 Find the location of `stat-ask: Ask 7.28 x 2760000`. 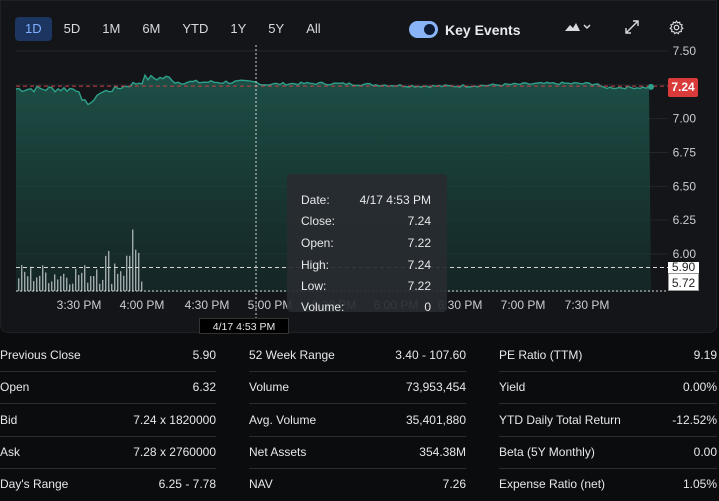

stat-ask: Ask 7.28 x 2760000 is located at coordinates (108, 457).